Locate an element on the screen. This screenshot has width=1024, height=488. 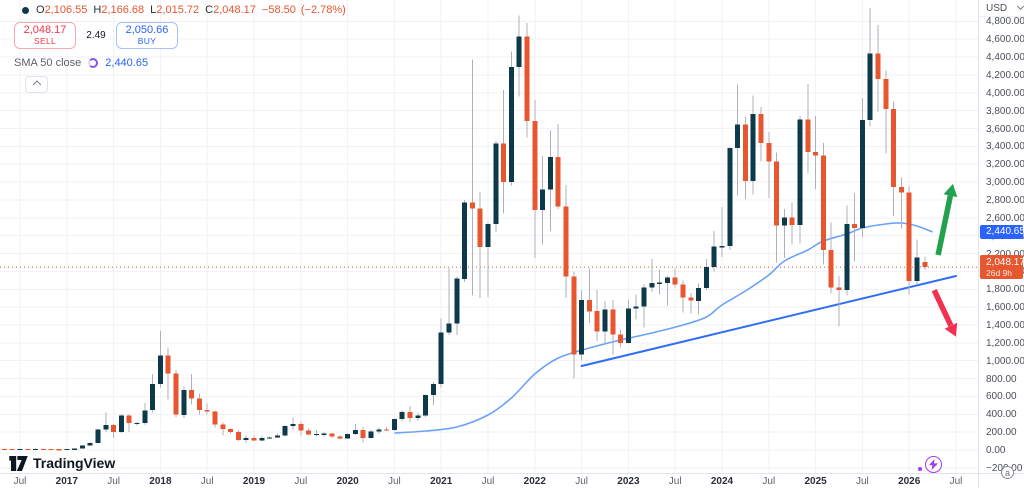
sell-button: 2,048.17 SELL is located at coordinates (45, 35).